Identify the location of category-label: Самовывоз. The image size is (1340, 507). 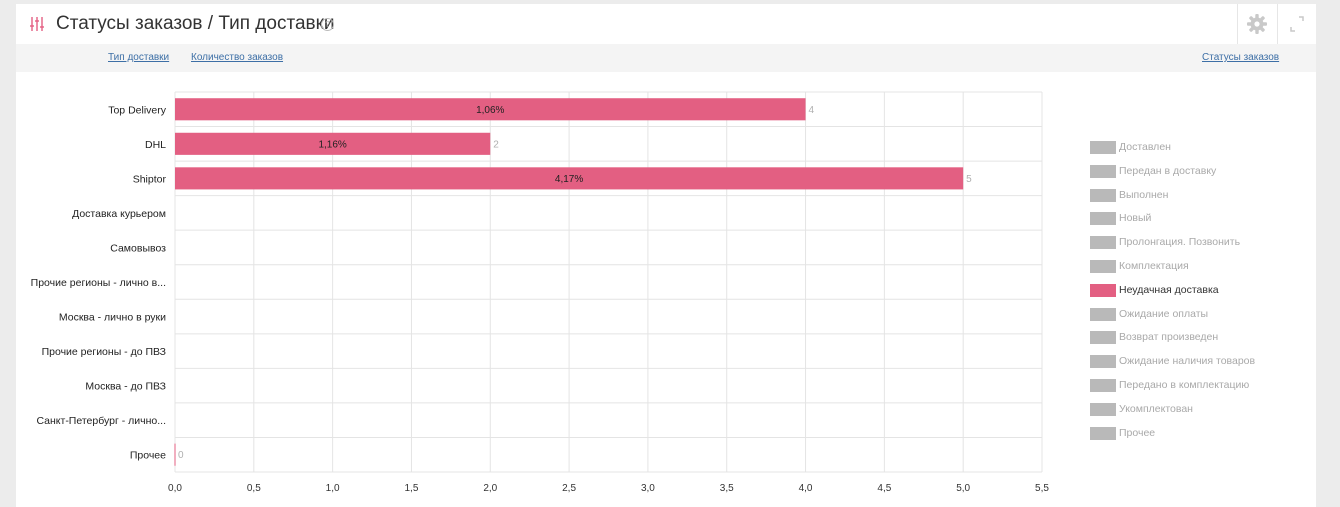
(138, 248).